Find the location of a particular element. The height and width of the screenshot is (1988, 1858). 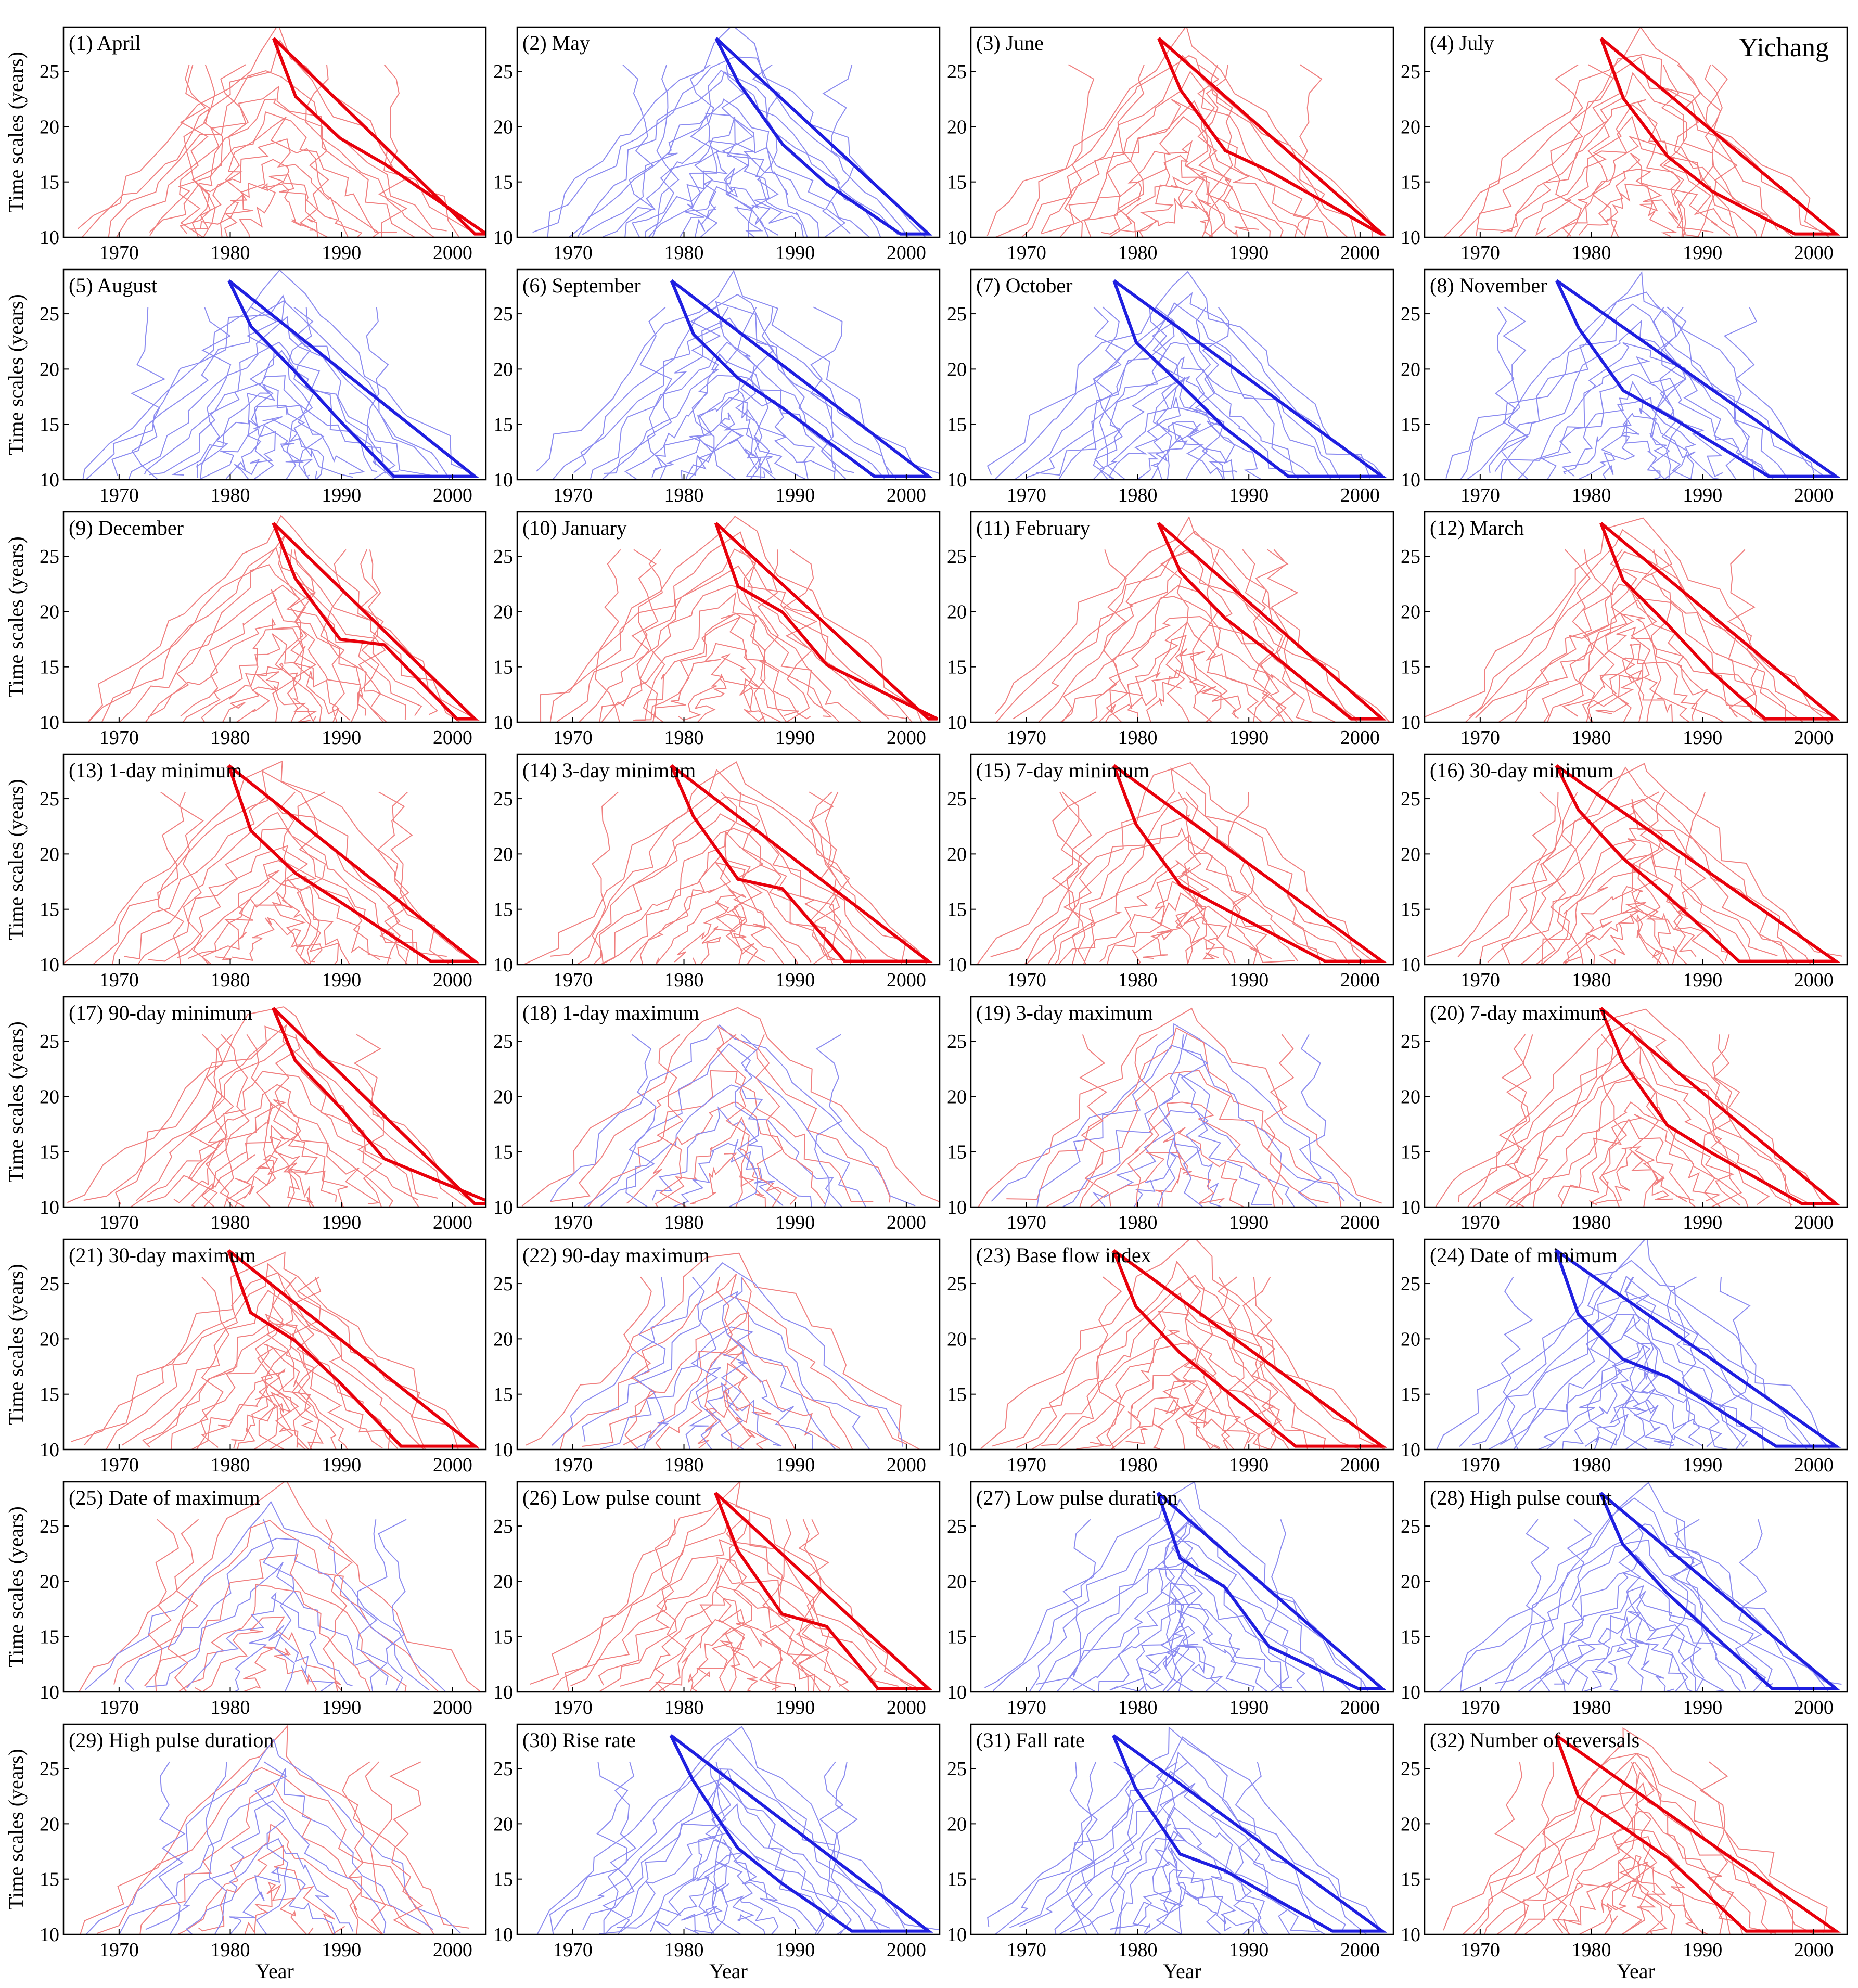

panel-14-contours is located at coordinates (727, 863).